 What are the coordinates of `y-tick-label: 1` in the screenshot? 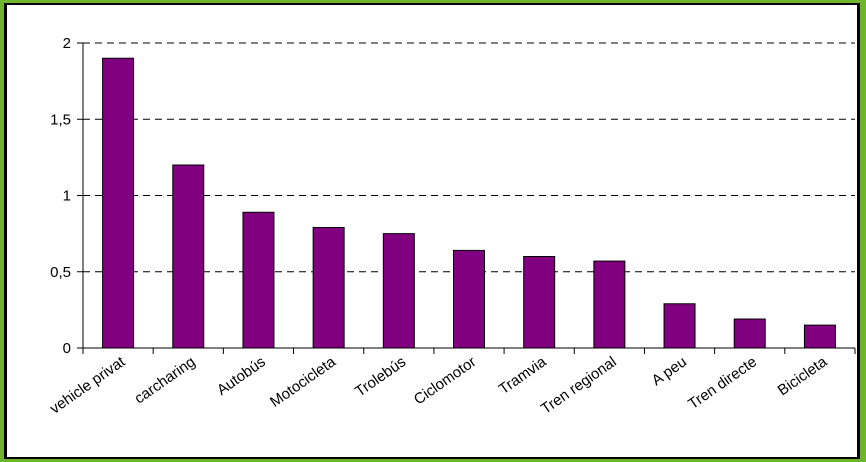 It's located at (67, 196).